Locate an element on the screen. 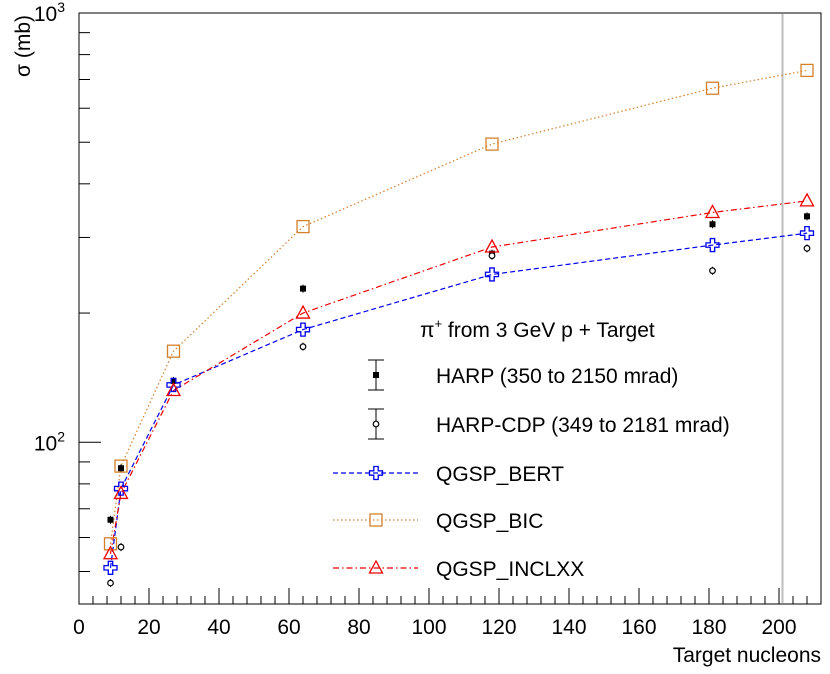  y-tick-label-exponent: 2 is located at coordinates (61, 436).